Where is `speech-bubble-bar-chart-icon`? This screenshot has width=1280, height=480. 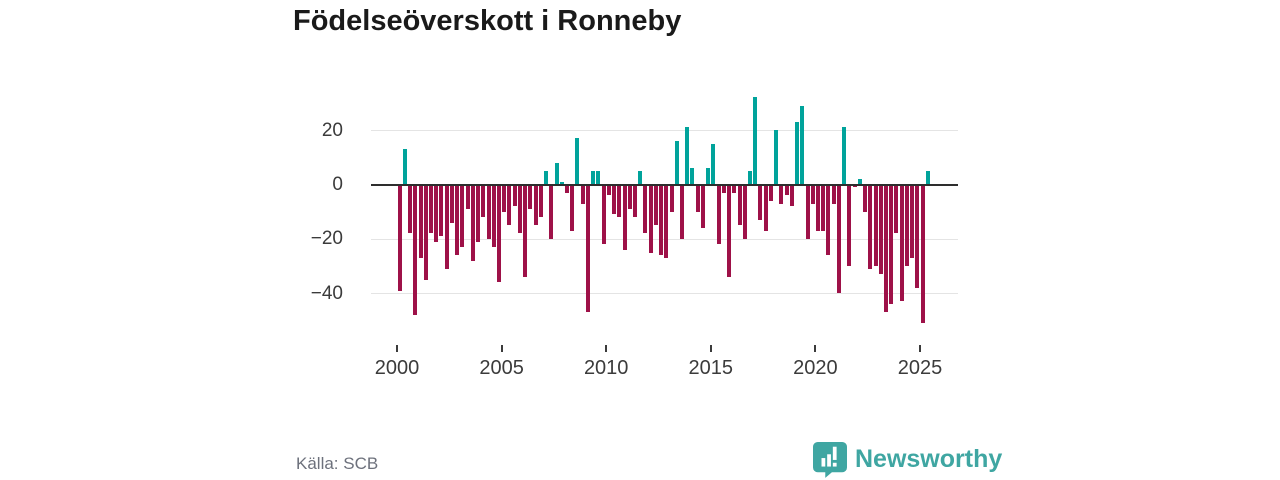
speech-bubble-bar-chart-icon is located at coordinates (830, 459).